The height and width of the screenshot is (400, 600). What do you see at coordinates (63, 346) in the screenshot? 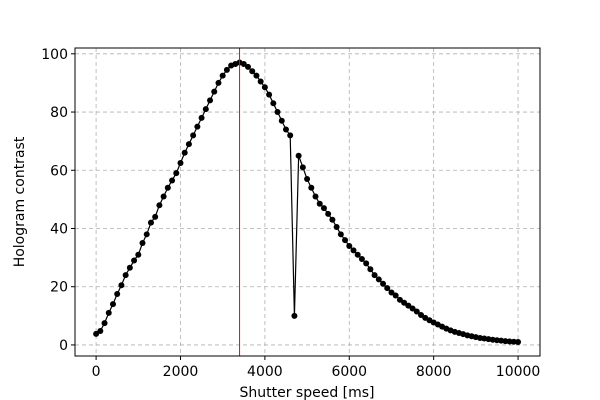
I see `y-tick-label: 0` at bounding box center [63, 346].